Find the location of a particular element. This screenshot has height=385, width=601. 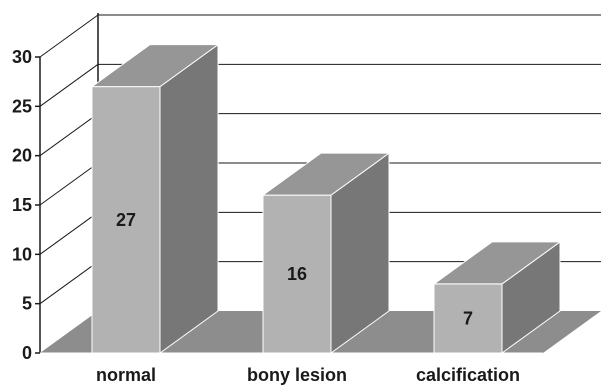

y-tick-label: 15 is located at coordinates (22, 205).